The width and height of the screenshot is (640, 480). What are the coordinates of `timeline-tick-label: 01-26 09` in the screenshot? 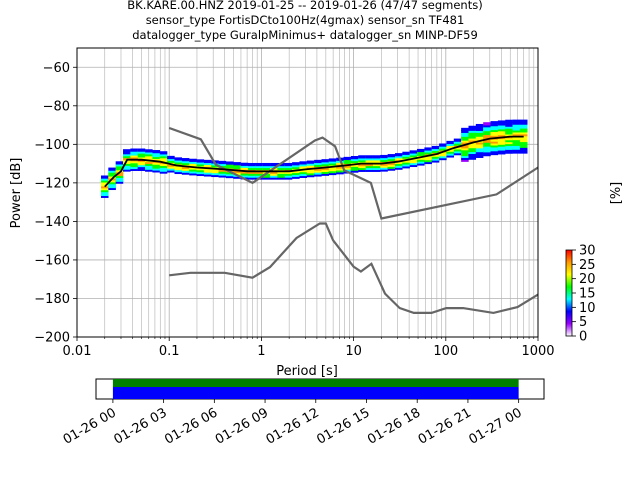 It's located at (242, 426).